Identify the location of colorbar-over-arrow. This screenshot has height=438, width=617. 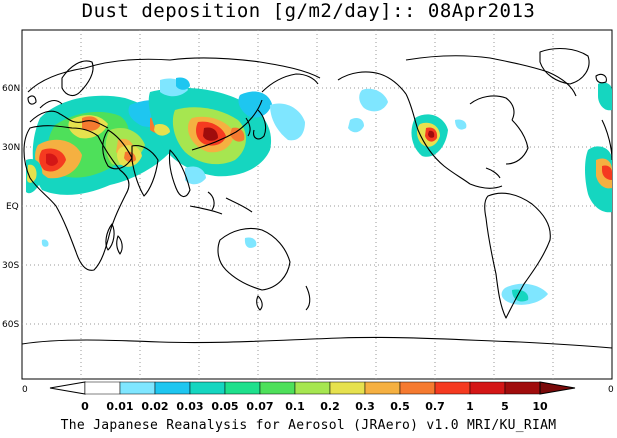
(557, 388).